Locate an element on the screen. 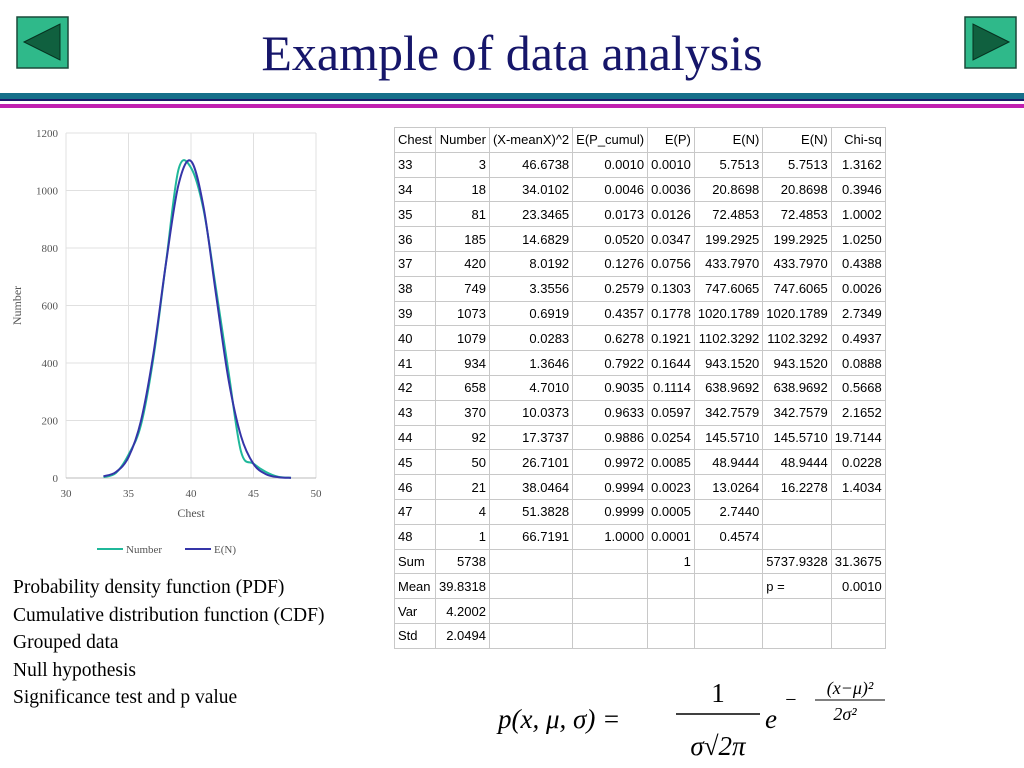 This screenshot has width=1024, height=768. table-cell: 47 is located at coordinates (415, 511).